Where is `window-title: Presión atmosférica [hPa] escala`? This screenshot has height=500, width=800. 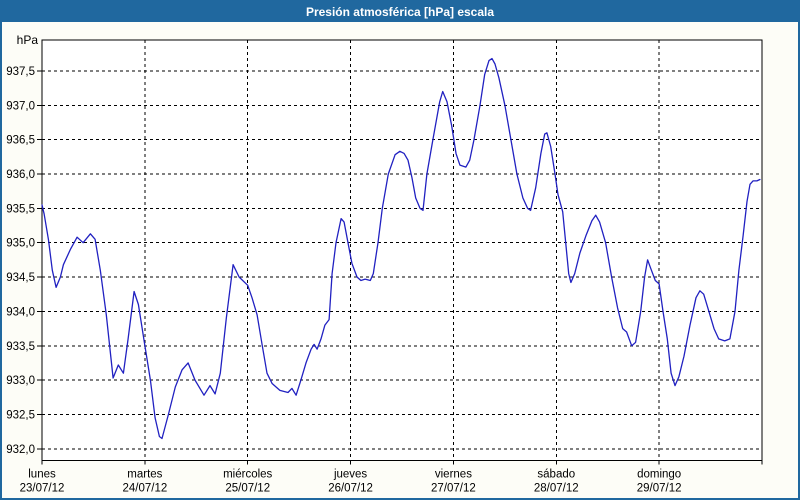 window-title: Presión atmosférica [hPa] escala is located at coordinates (400, 12).